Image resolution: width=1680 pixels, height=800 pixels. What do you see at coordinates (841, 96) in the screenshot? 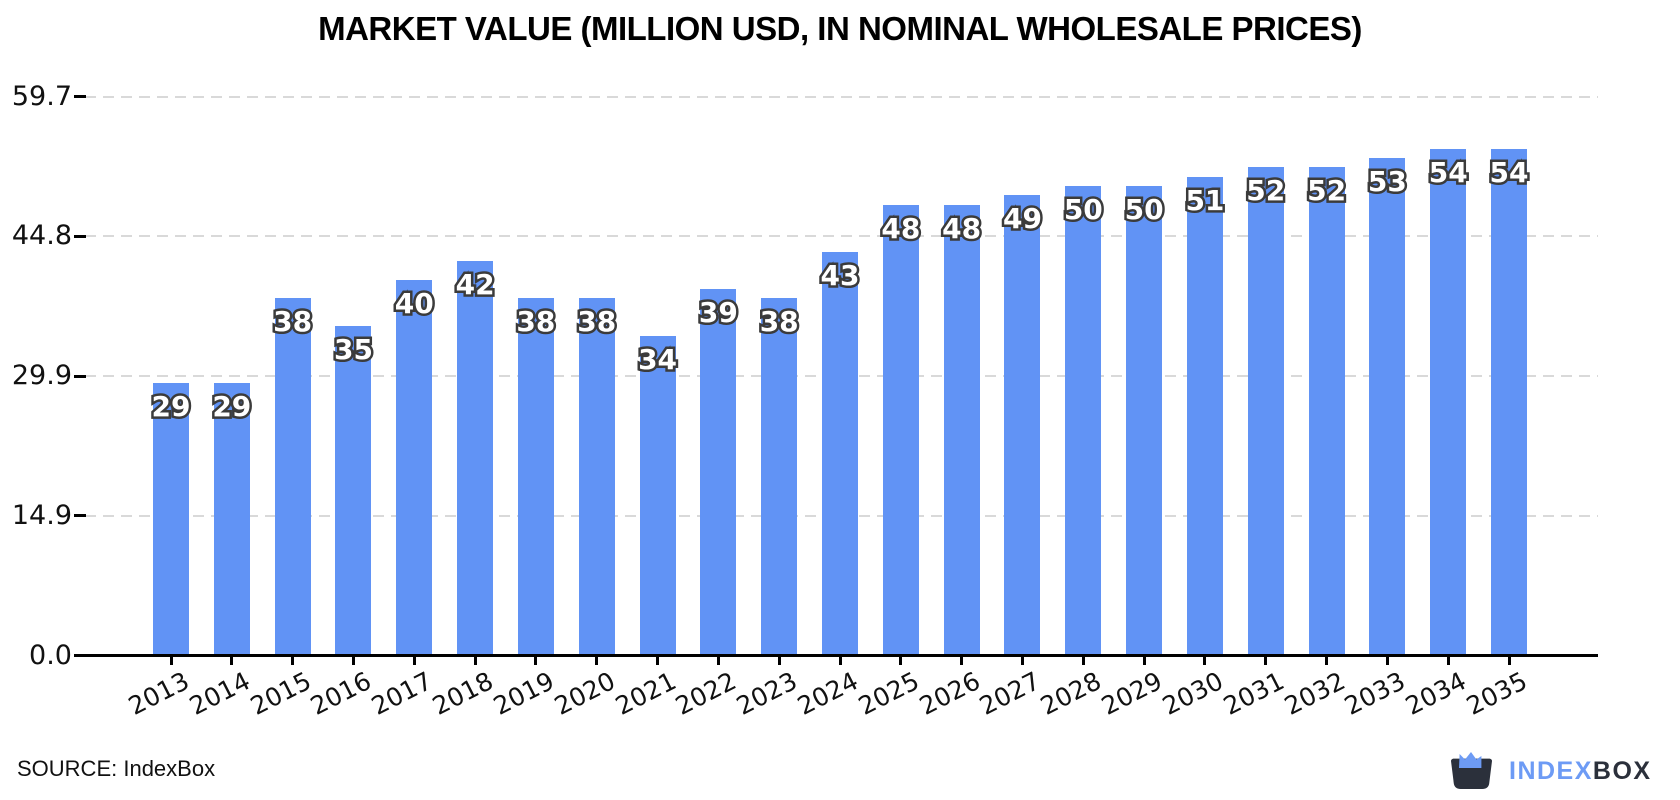
I see `gridline` at bounding box center [841, 96].